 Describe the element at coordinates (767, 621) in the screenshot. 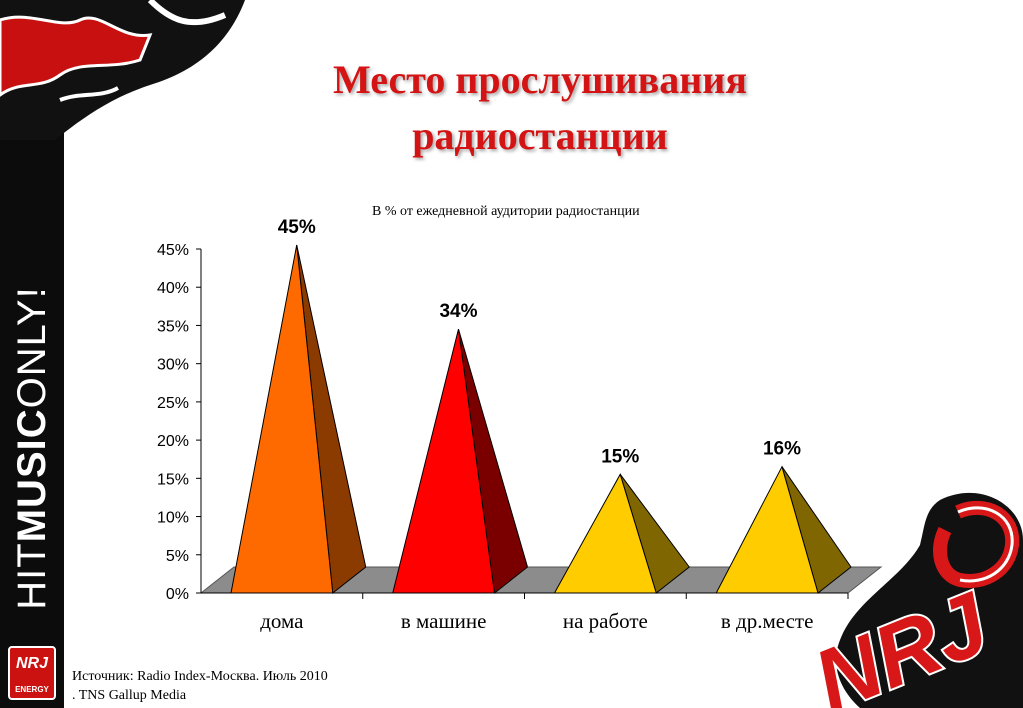

I see `x-category-label: в др.месте` at that location.